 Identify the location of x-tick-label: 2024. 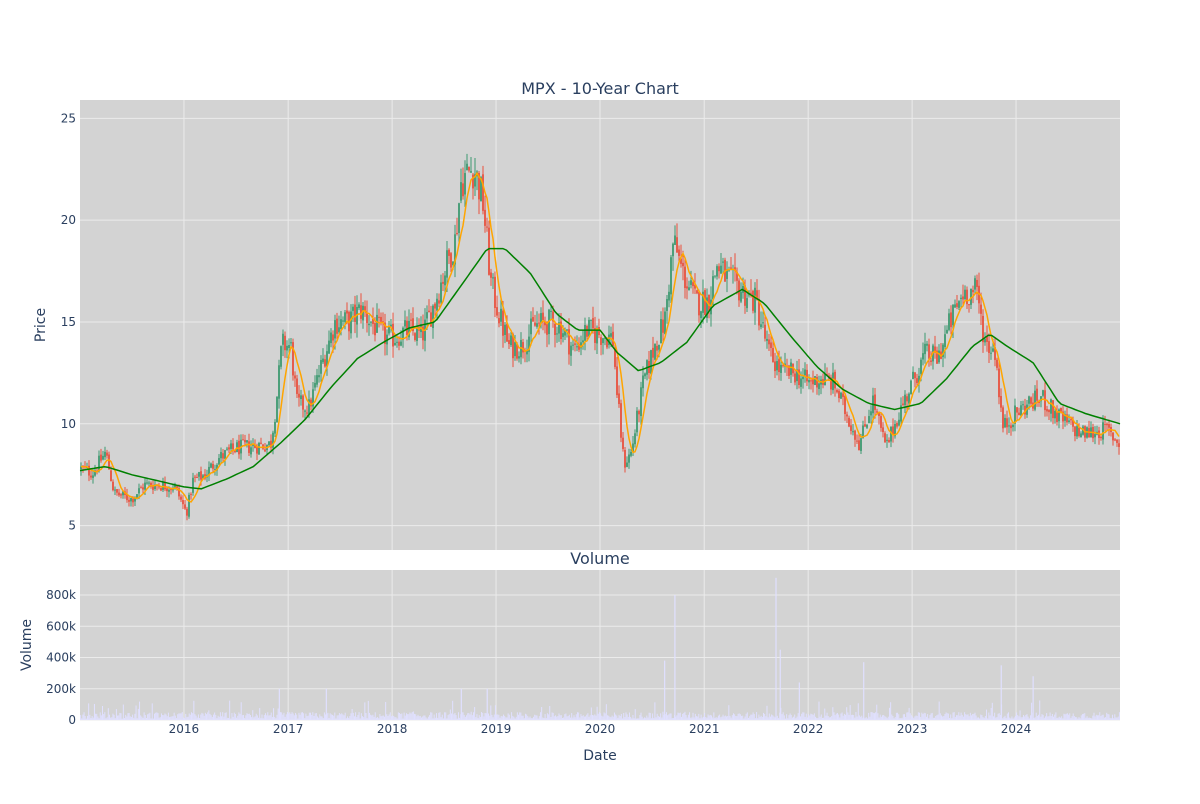
(1016, 729).